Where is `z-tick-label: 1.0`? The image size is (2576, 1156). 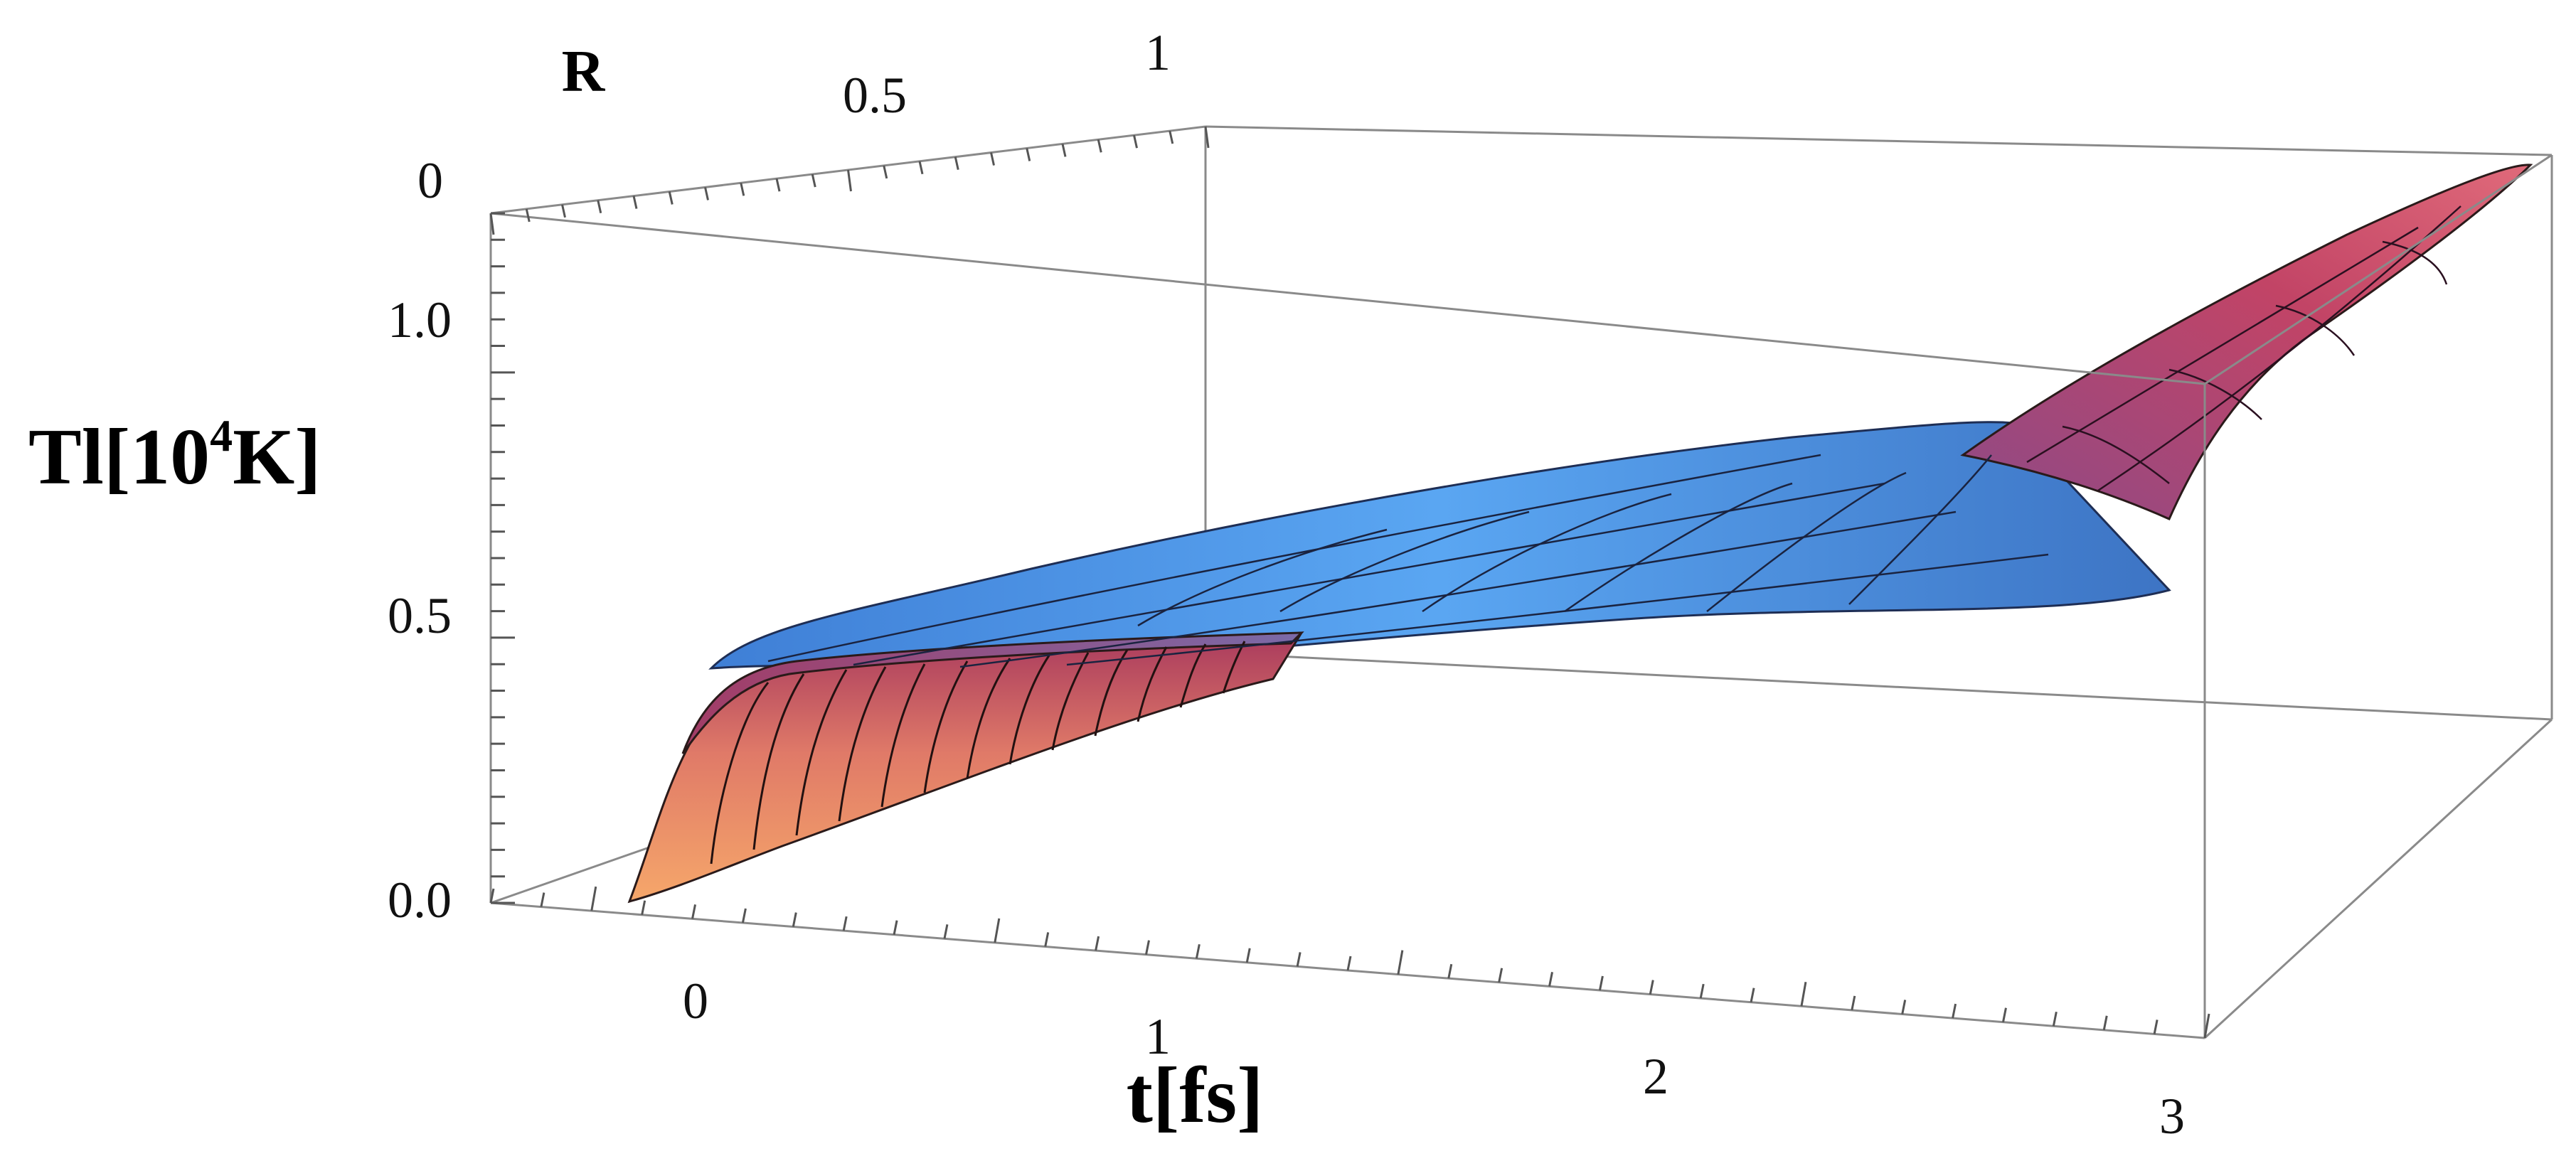
z-tick-label: 1.0 is located at coordinates (420, 319).